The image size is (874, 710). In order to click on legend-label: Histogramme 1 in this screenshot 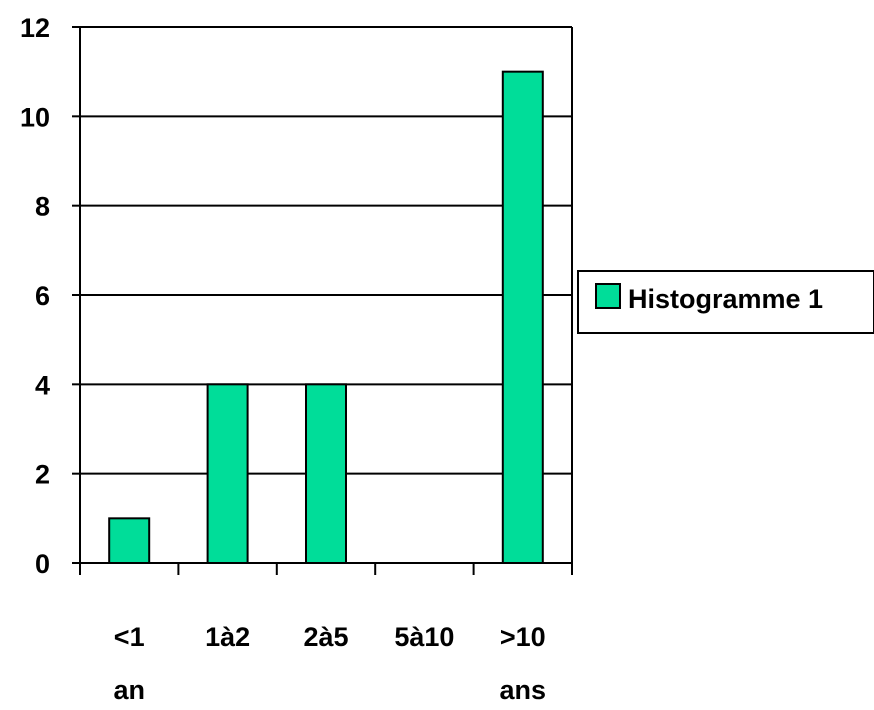, I will do `click(725, 299)`.